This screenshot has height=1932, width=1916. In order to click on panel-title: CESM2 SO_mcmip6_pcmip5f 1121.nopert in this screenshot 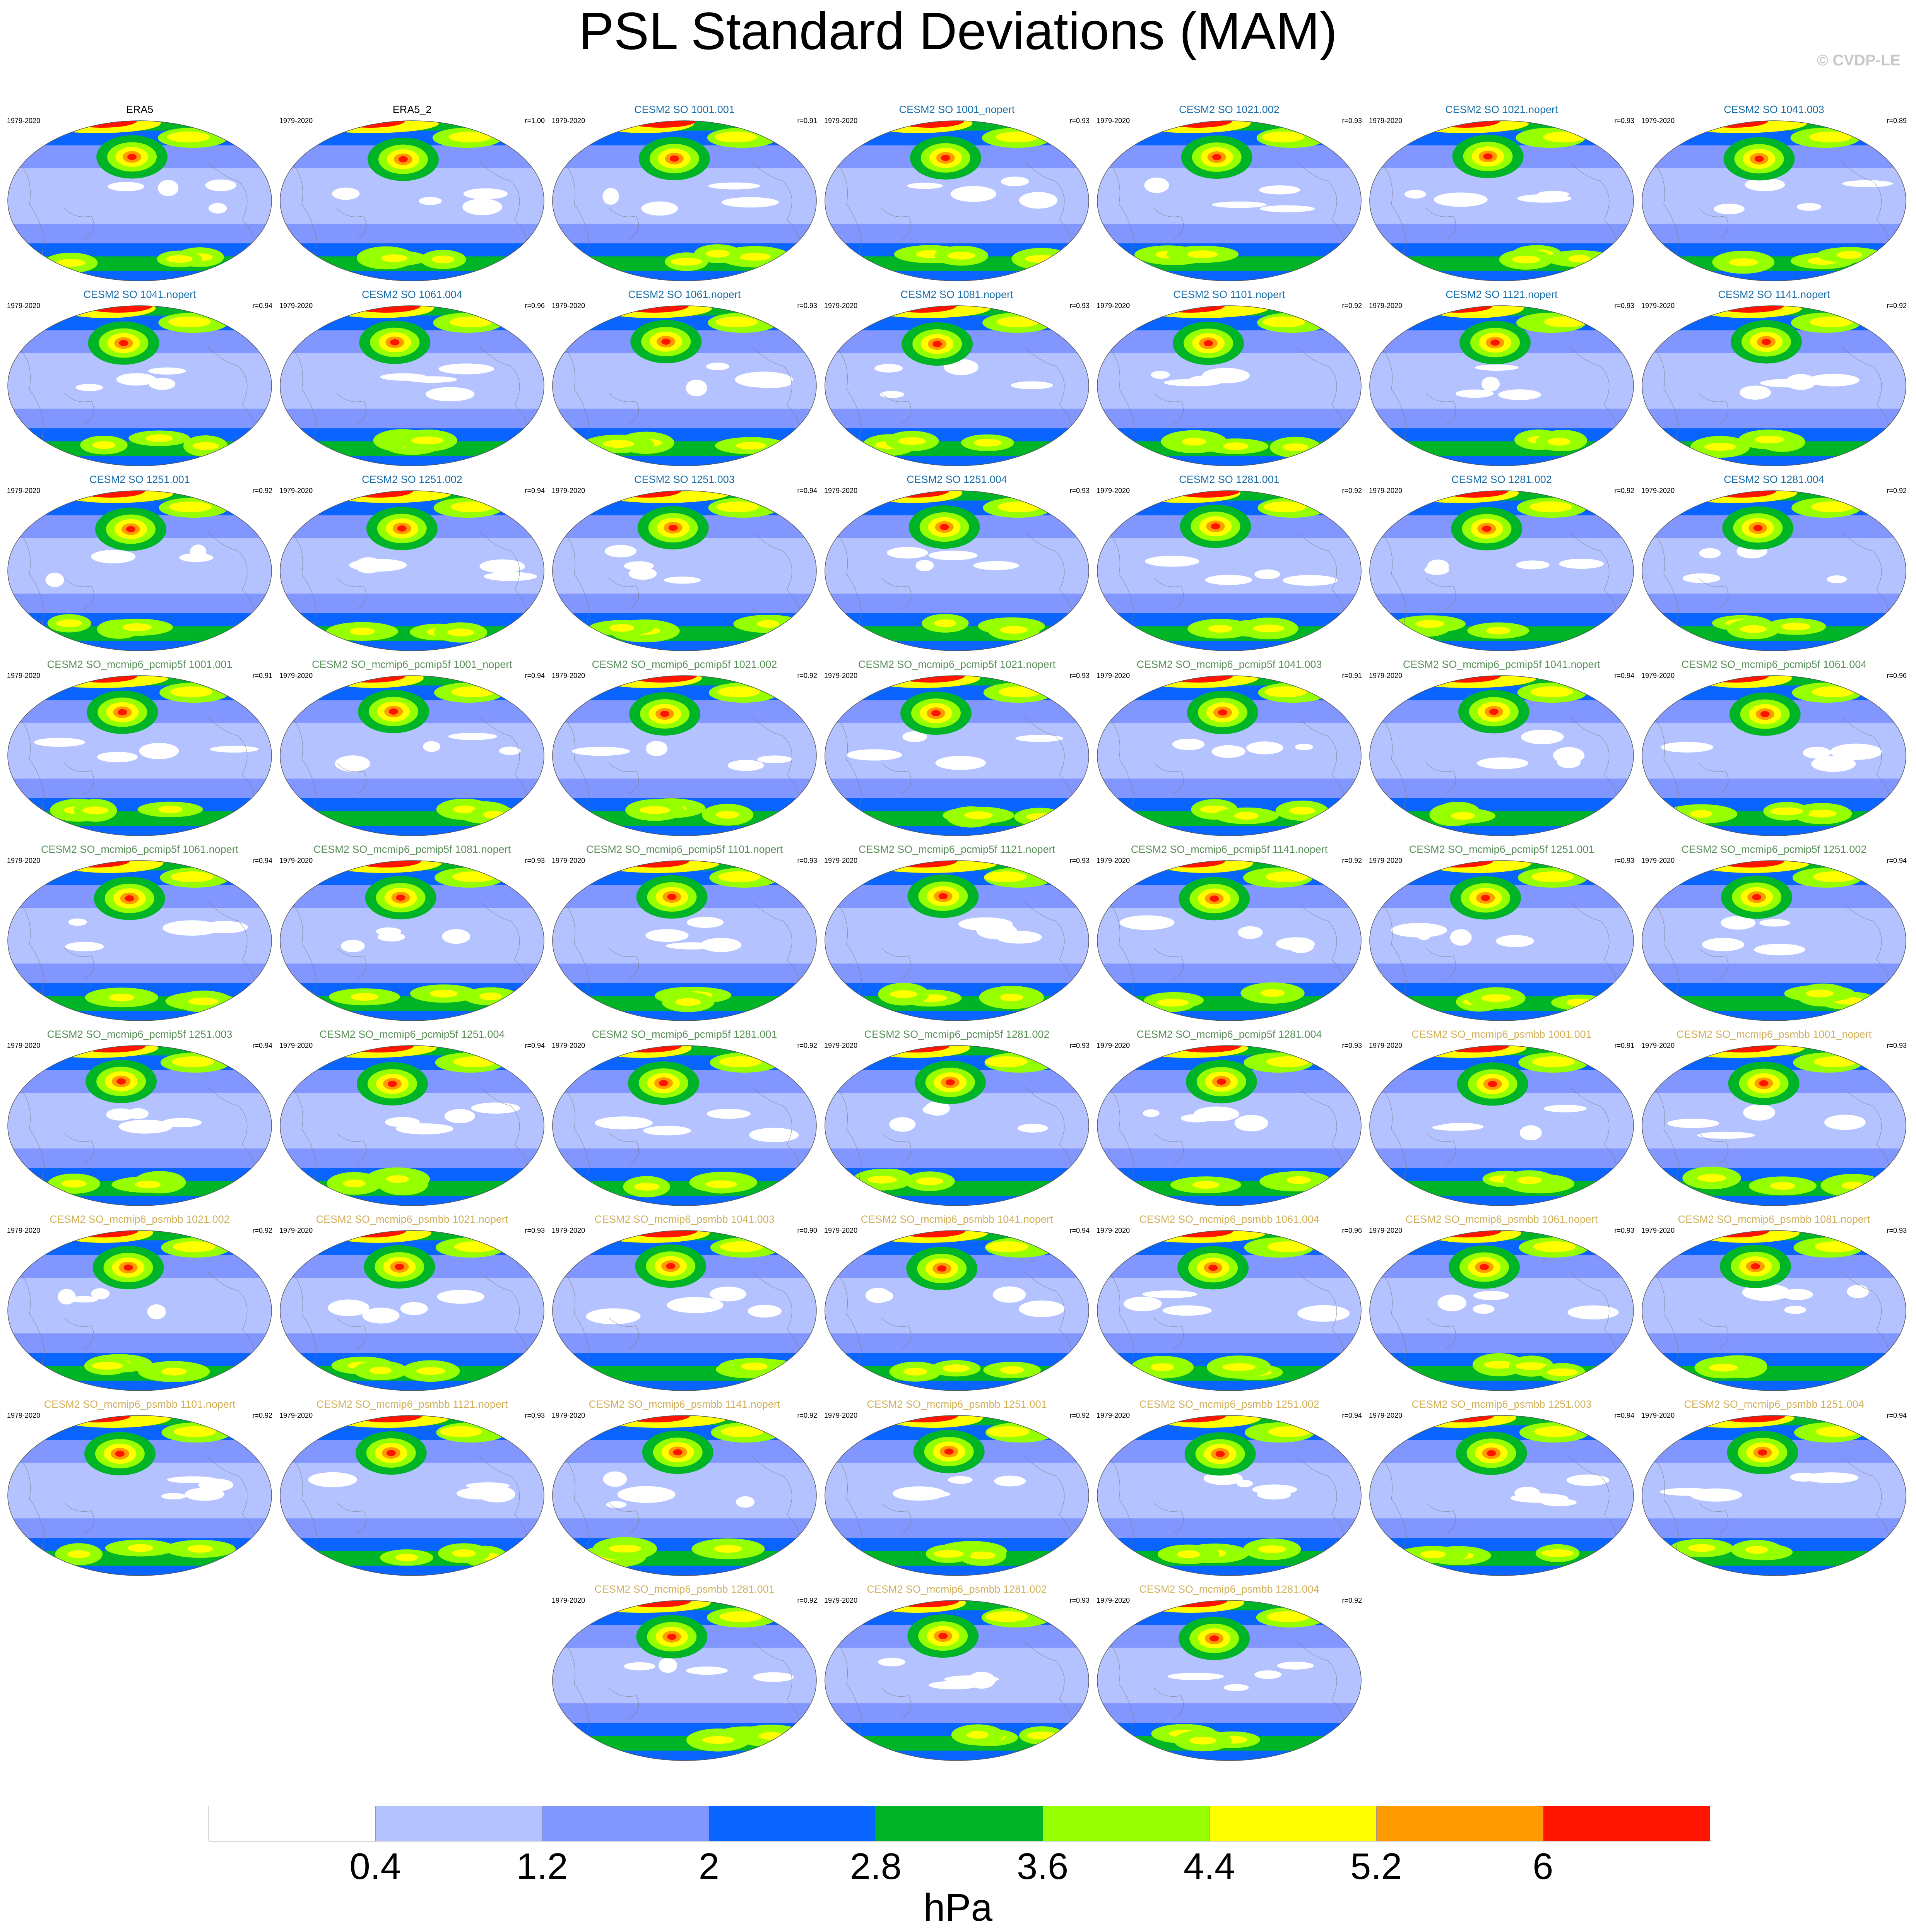, I will do `click(957, 849)`.